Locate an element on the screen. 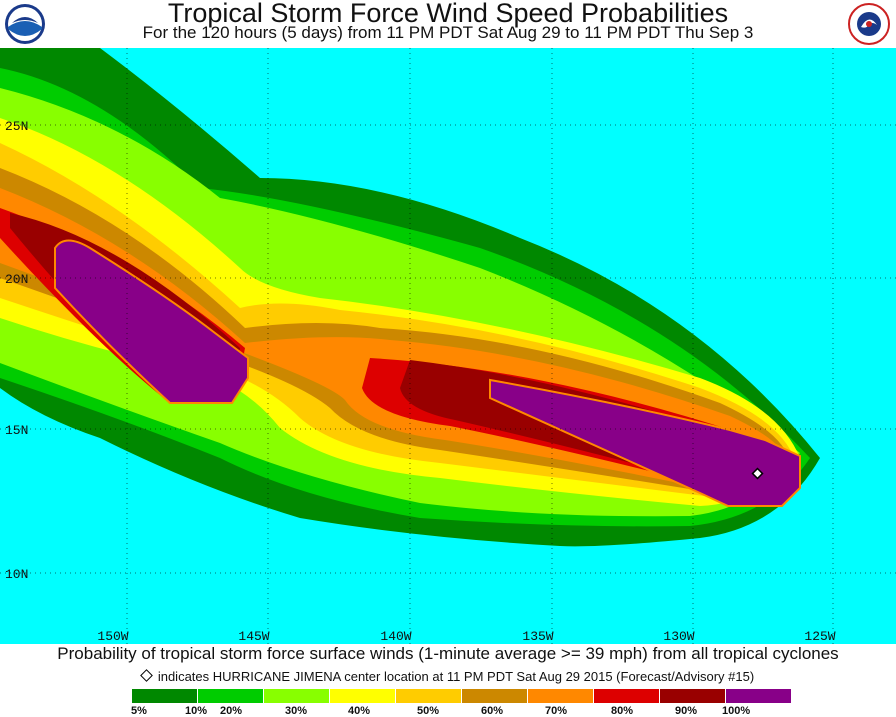 Image resolution: width=896 pixels, height=717 pixels. storm-center-diamond-icon is located at coordinates (757, 473).